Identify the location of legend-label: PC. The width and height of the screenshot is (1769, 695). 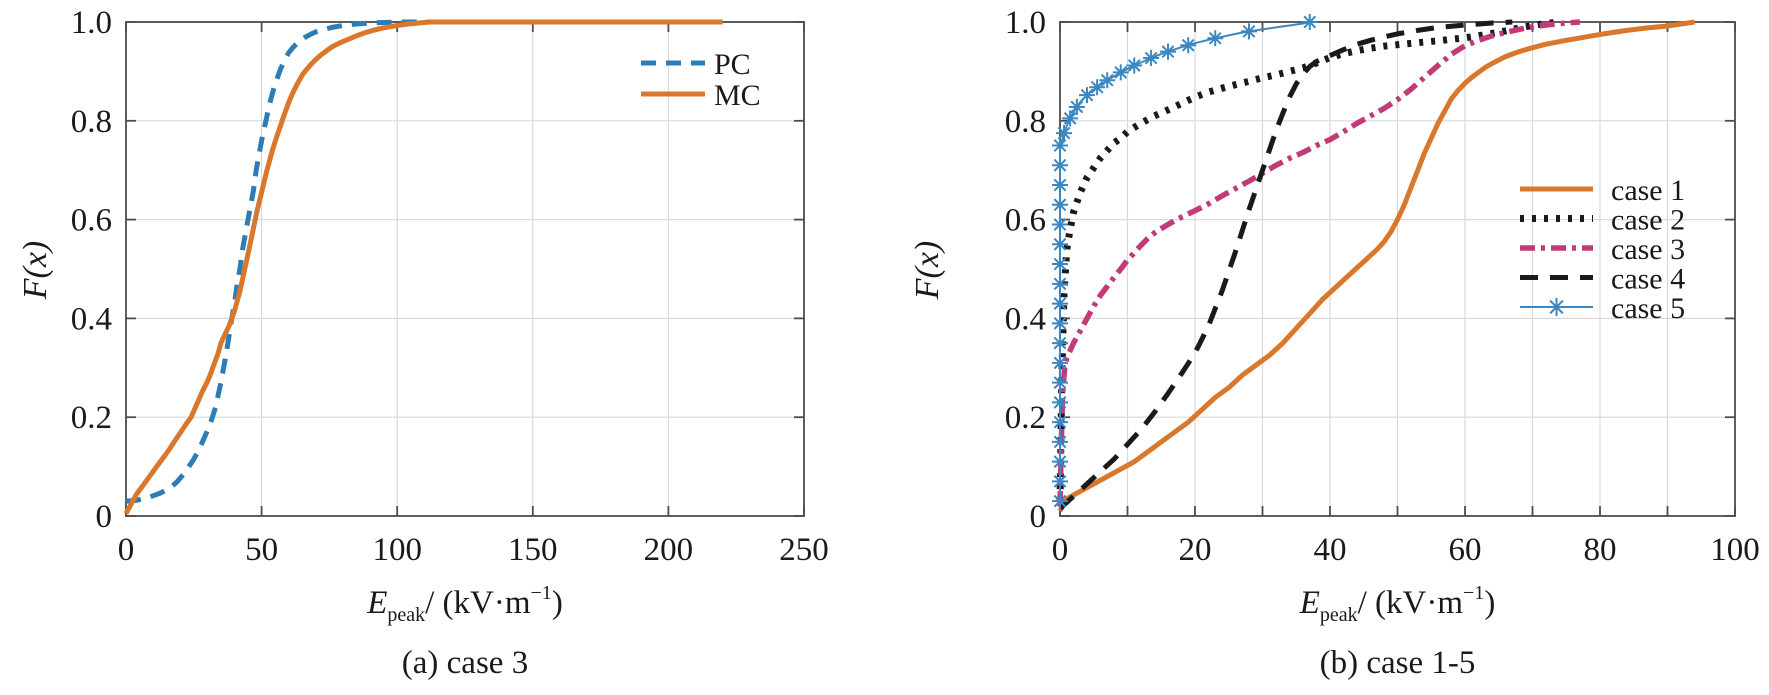
(732, 64).